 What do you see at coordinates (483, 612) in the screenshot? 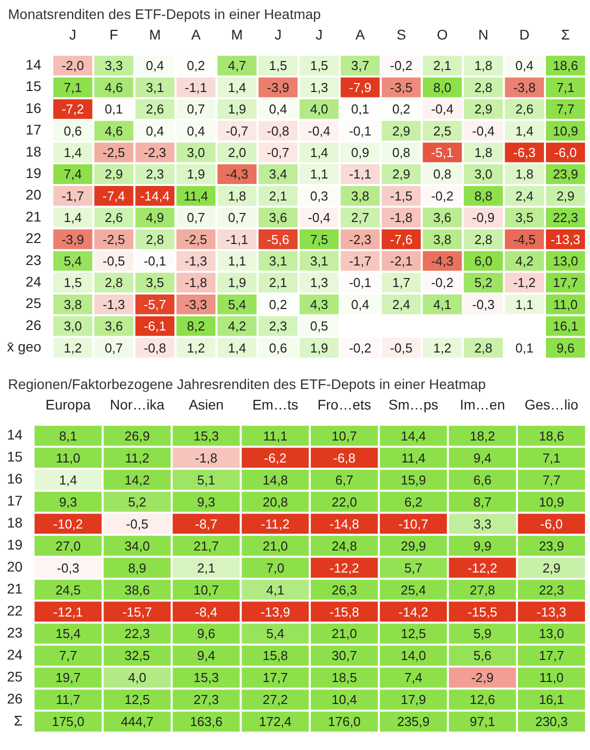
I see `data-label: -15,5` at bounding box center [483, 612].